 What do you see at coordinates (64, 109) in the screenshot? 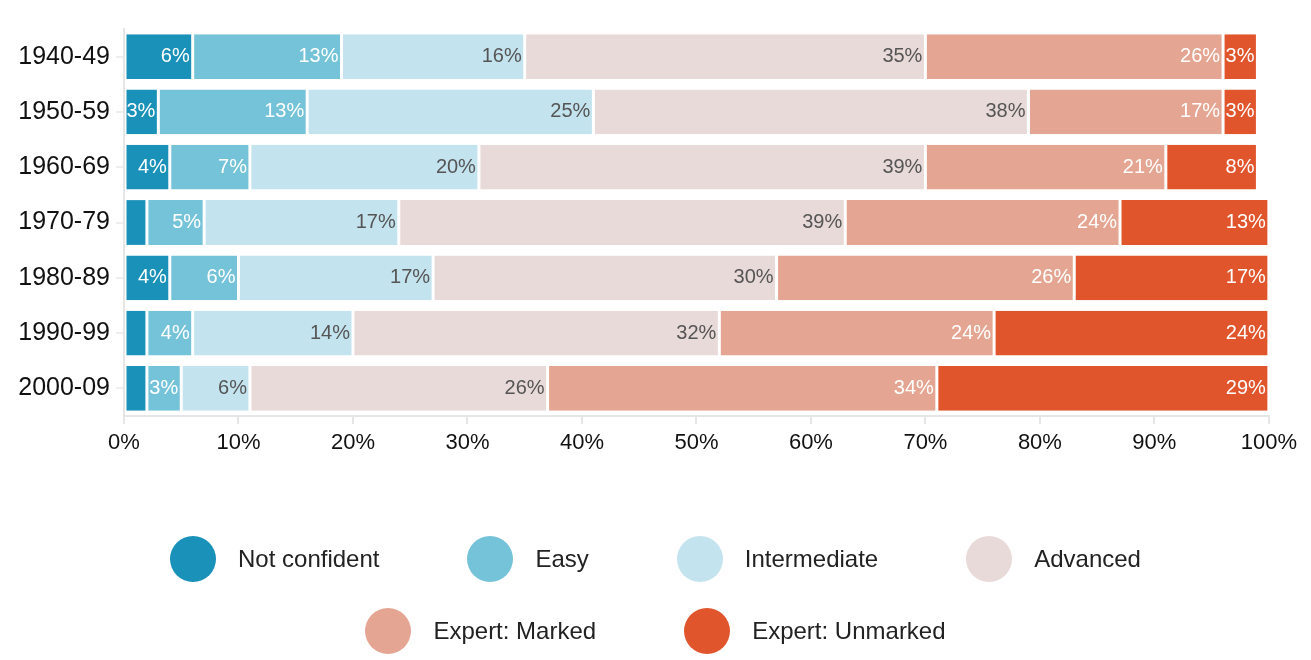
I see `y-tick-label: 1950-59` at bounding box center [64, 109].